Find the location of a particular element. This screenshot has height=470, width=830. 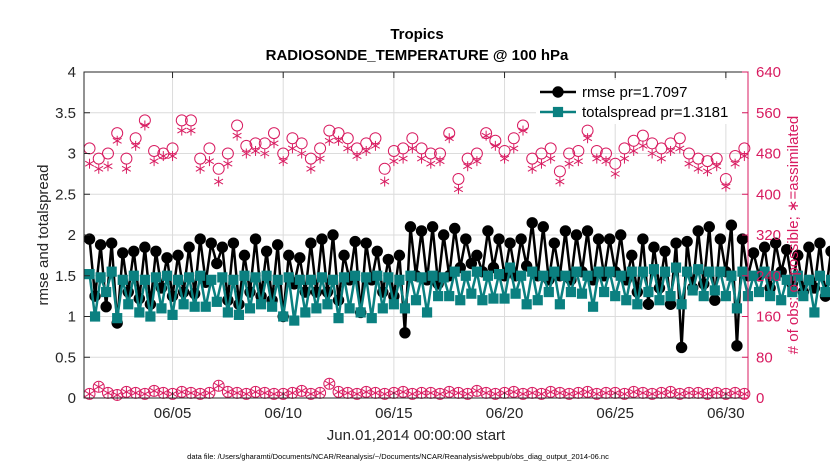

legend-box is located at coordinates (639, 102).